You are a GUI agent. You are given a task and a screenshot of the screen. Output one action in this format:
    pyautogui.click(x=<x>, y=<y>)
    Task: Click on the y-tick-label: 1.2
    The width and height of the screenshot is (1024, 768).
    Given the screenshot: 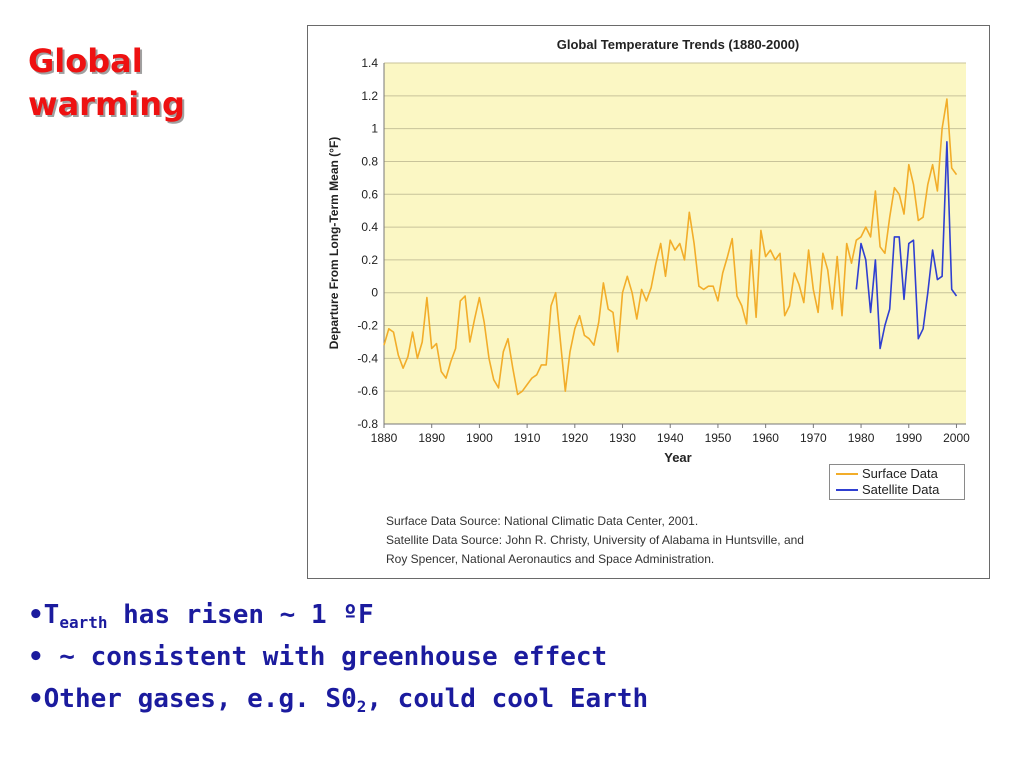 What is the action you would take?
    pyautogui.click(x=369, y=96)
    